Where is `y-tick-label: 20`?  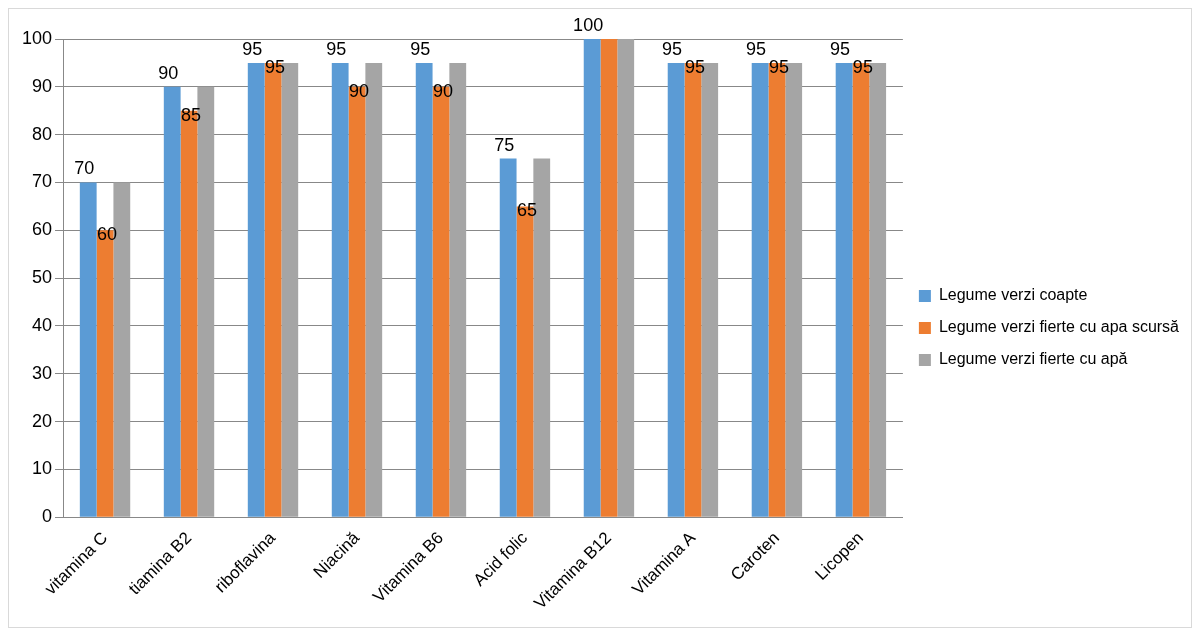
y-tick-label: 20 is located at coordinates (42, 420).